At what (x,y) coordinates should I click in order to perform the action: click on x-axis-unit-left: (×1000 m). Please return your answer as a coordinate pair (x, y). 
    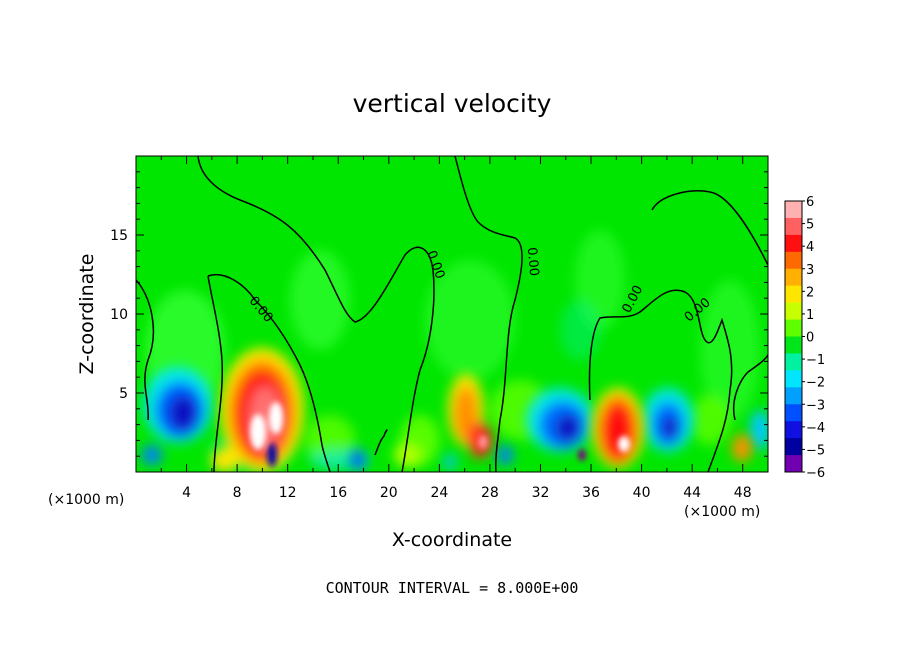
    Looking at the image, I should click on (86, 500).